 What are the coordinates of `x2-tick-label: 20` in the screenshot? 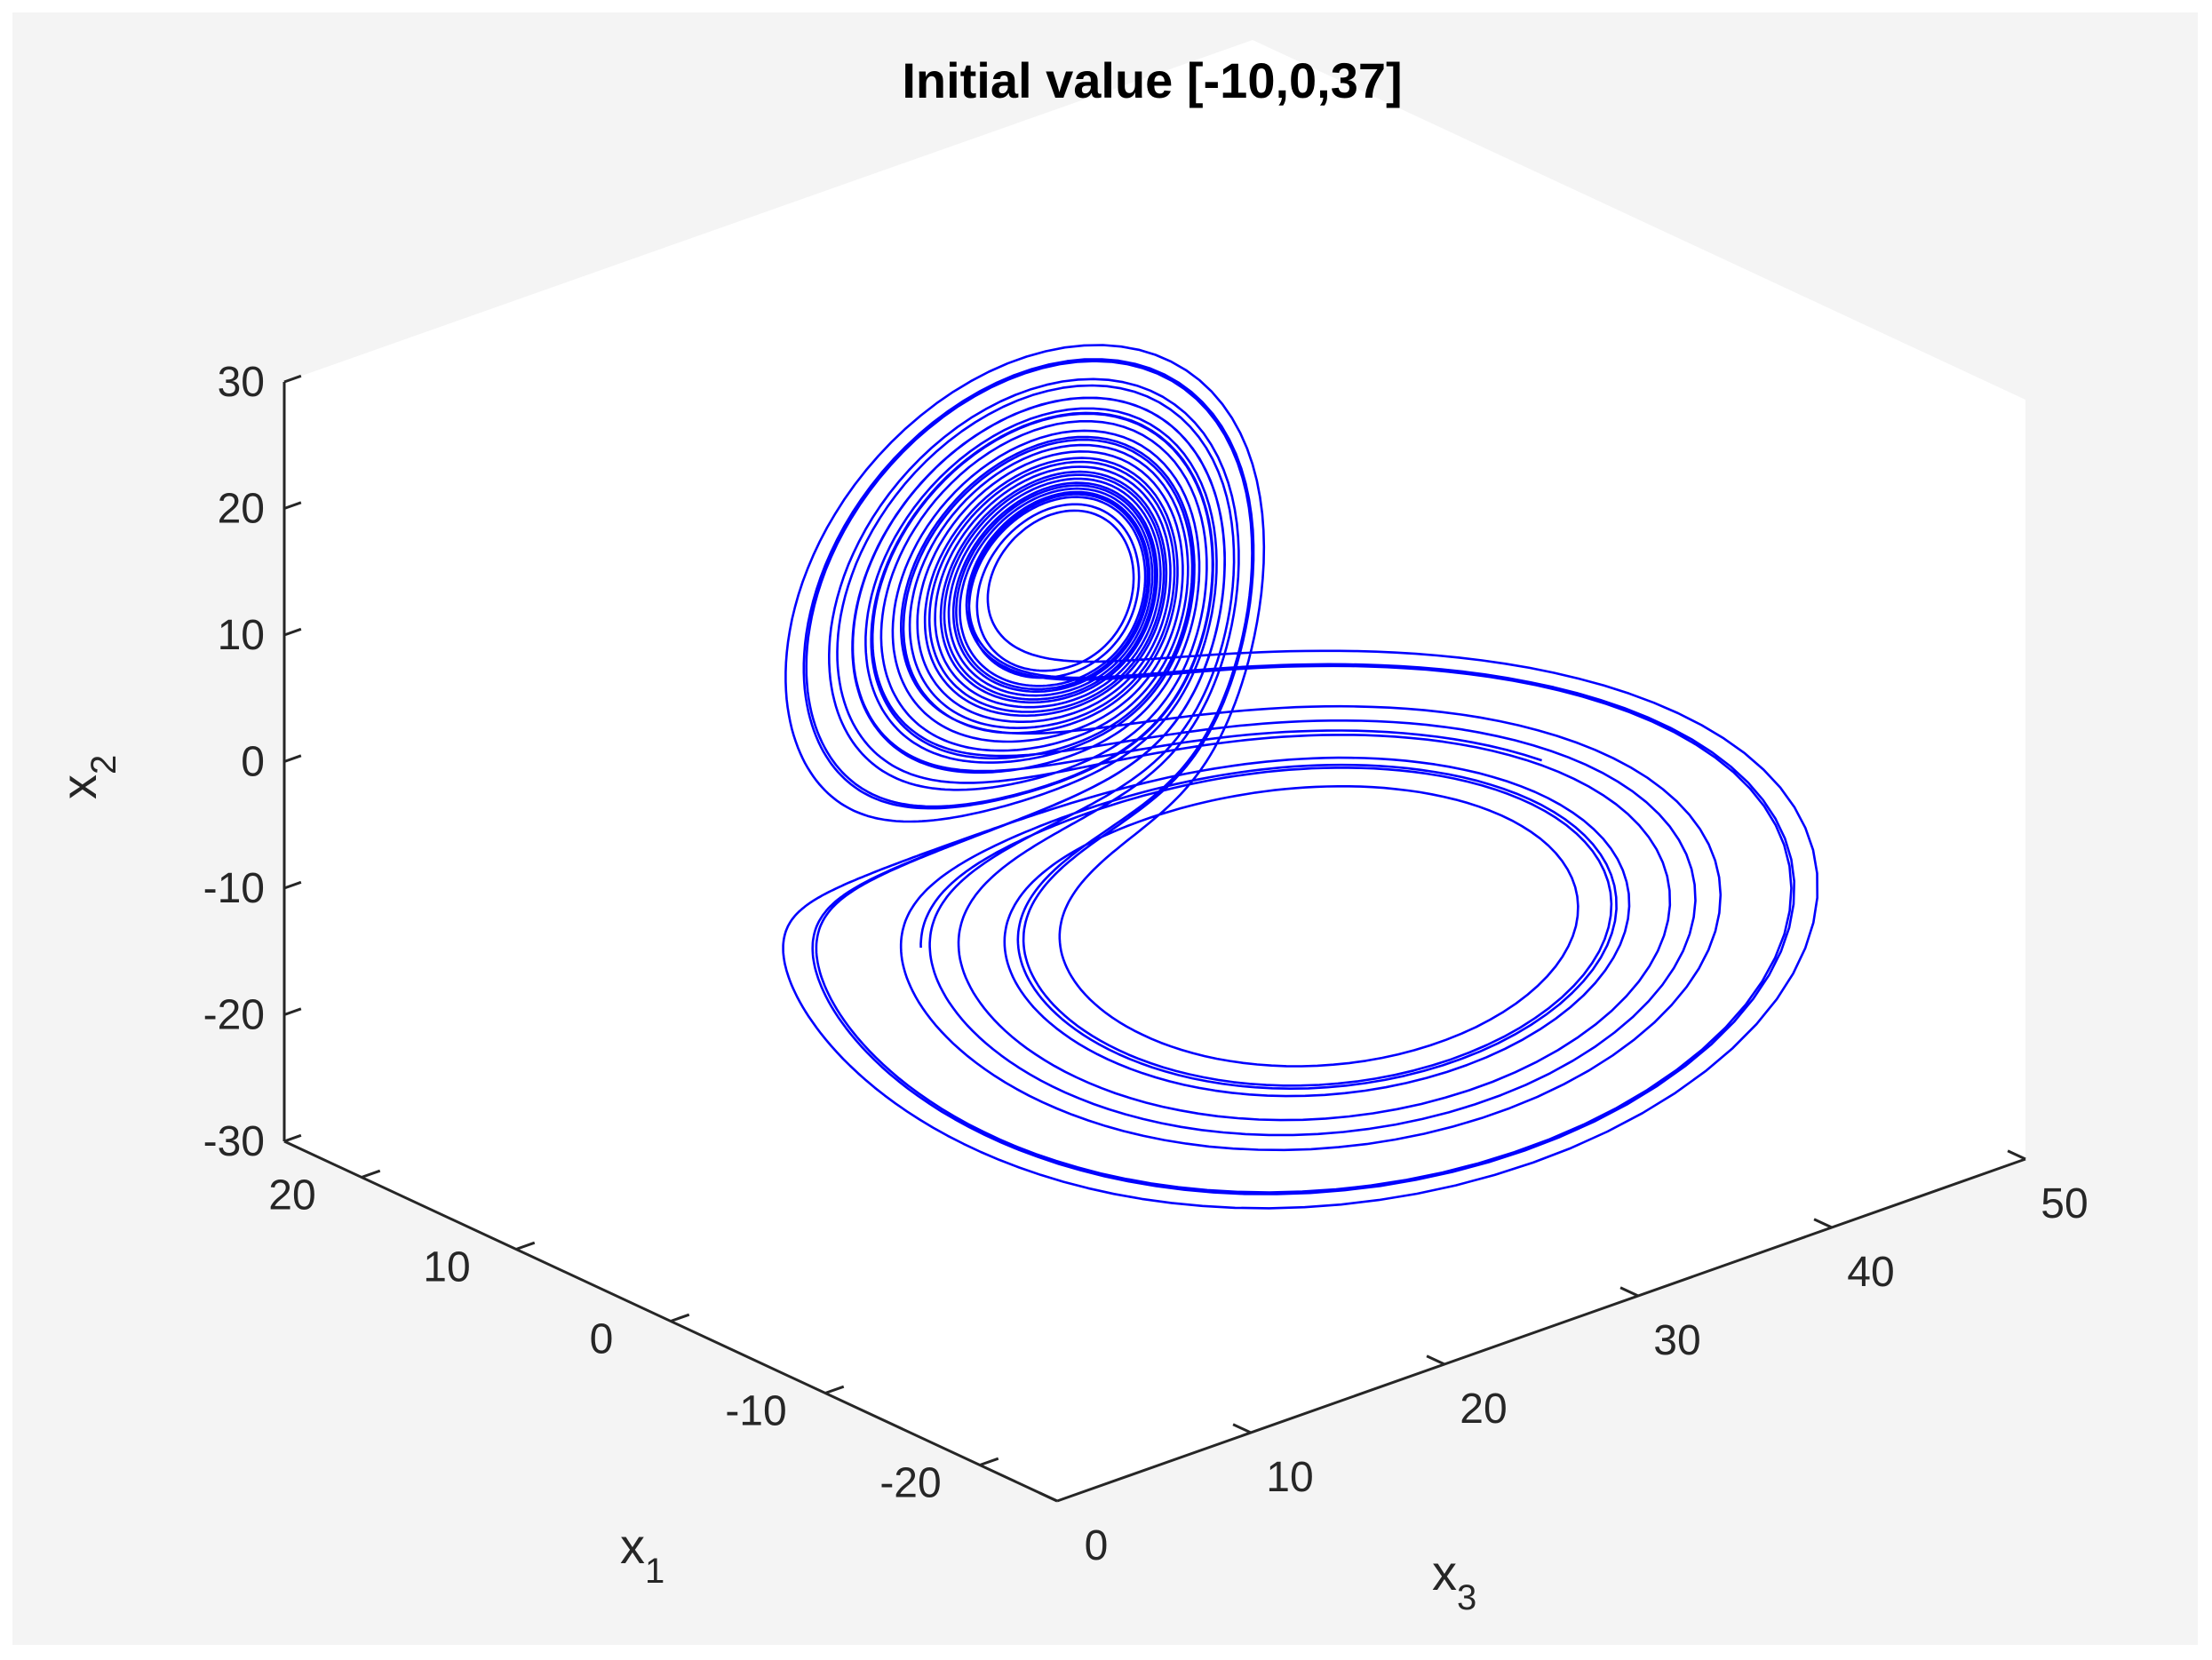 It's located at (242, 510).